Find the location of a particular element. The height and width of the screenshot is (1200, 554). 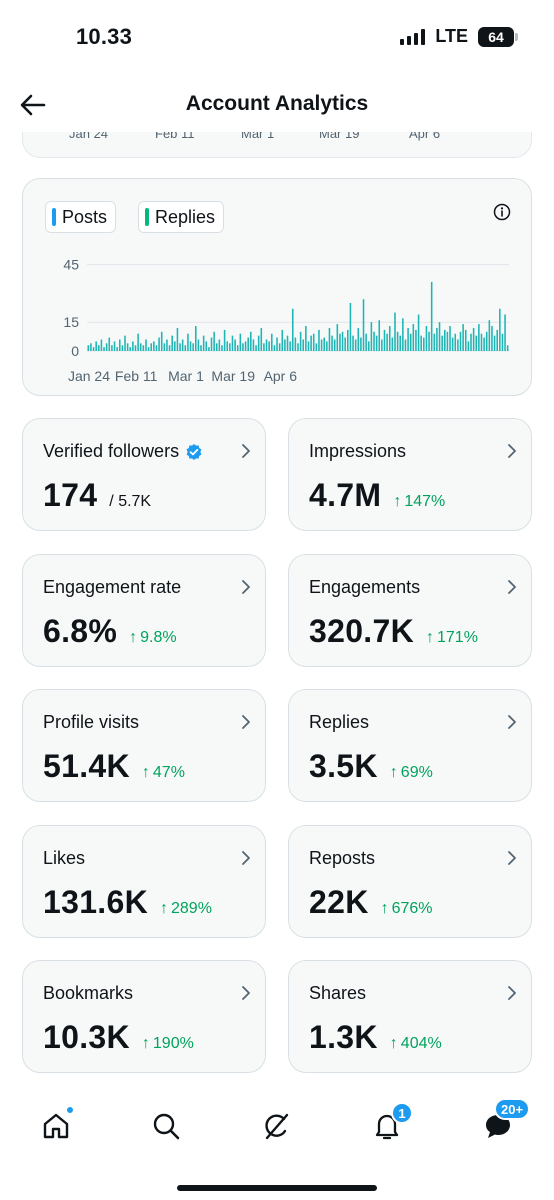

metric-card-verified-followers: Verified followers 174 / 5.7K is located at coordinates (144, 474).